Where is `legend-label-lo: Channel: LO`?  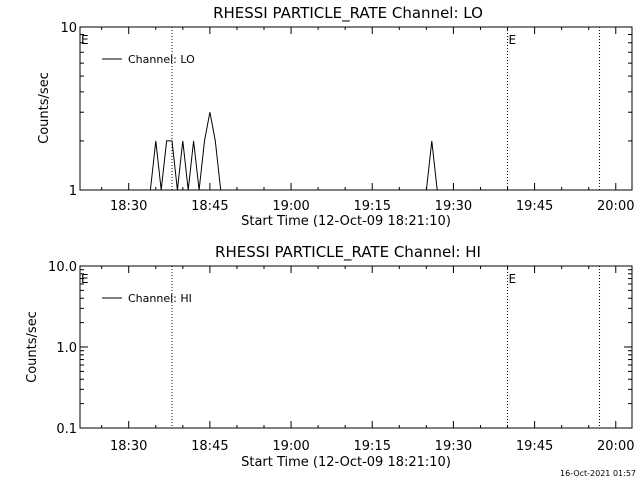 legend-label-lo: Channel: LO is located at coordinates (161, 59).